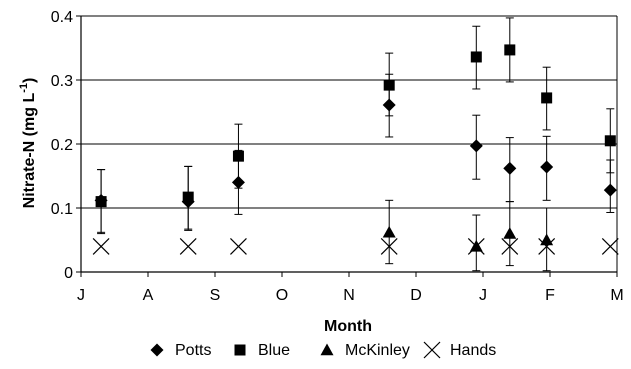 This screenshot has height=369, width=631. Describe the element at coordinates (68, 273) in the screenshot. I see `y-tick-label-0: 0` at that location.